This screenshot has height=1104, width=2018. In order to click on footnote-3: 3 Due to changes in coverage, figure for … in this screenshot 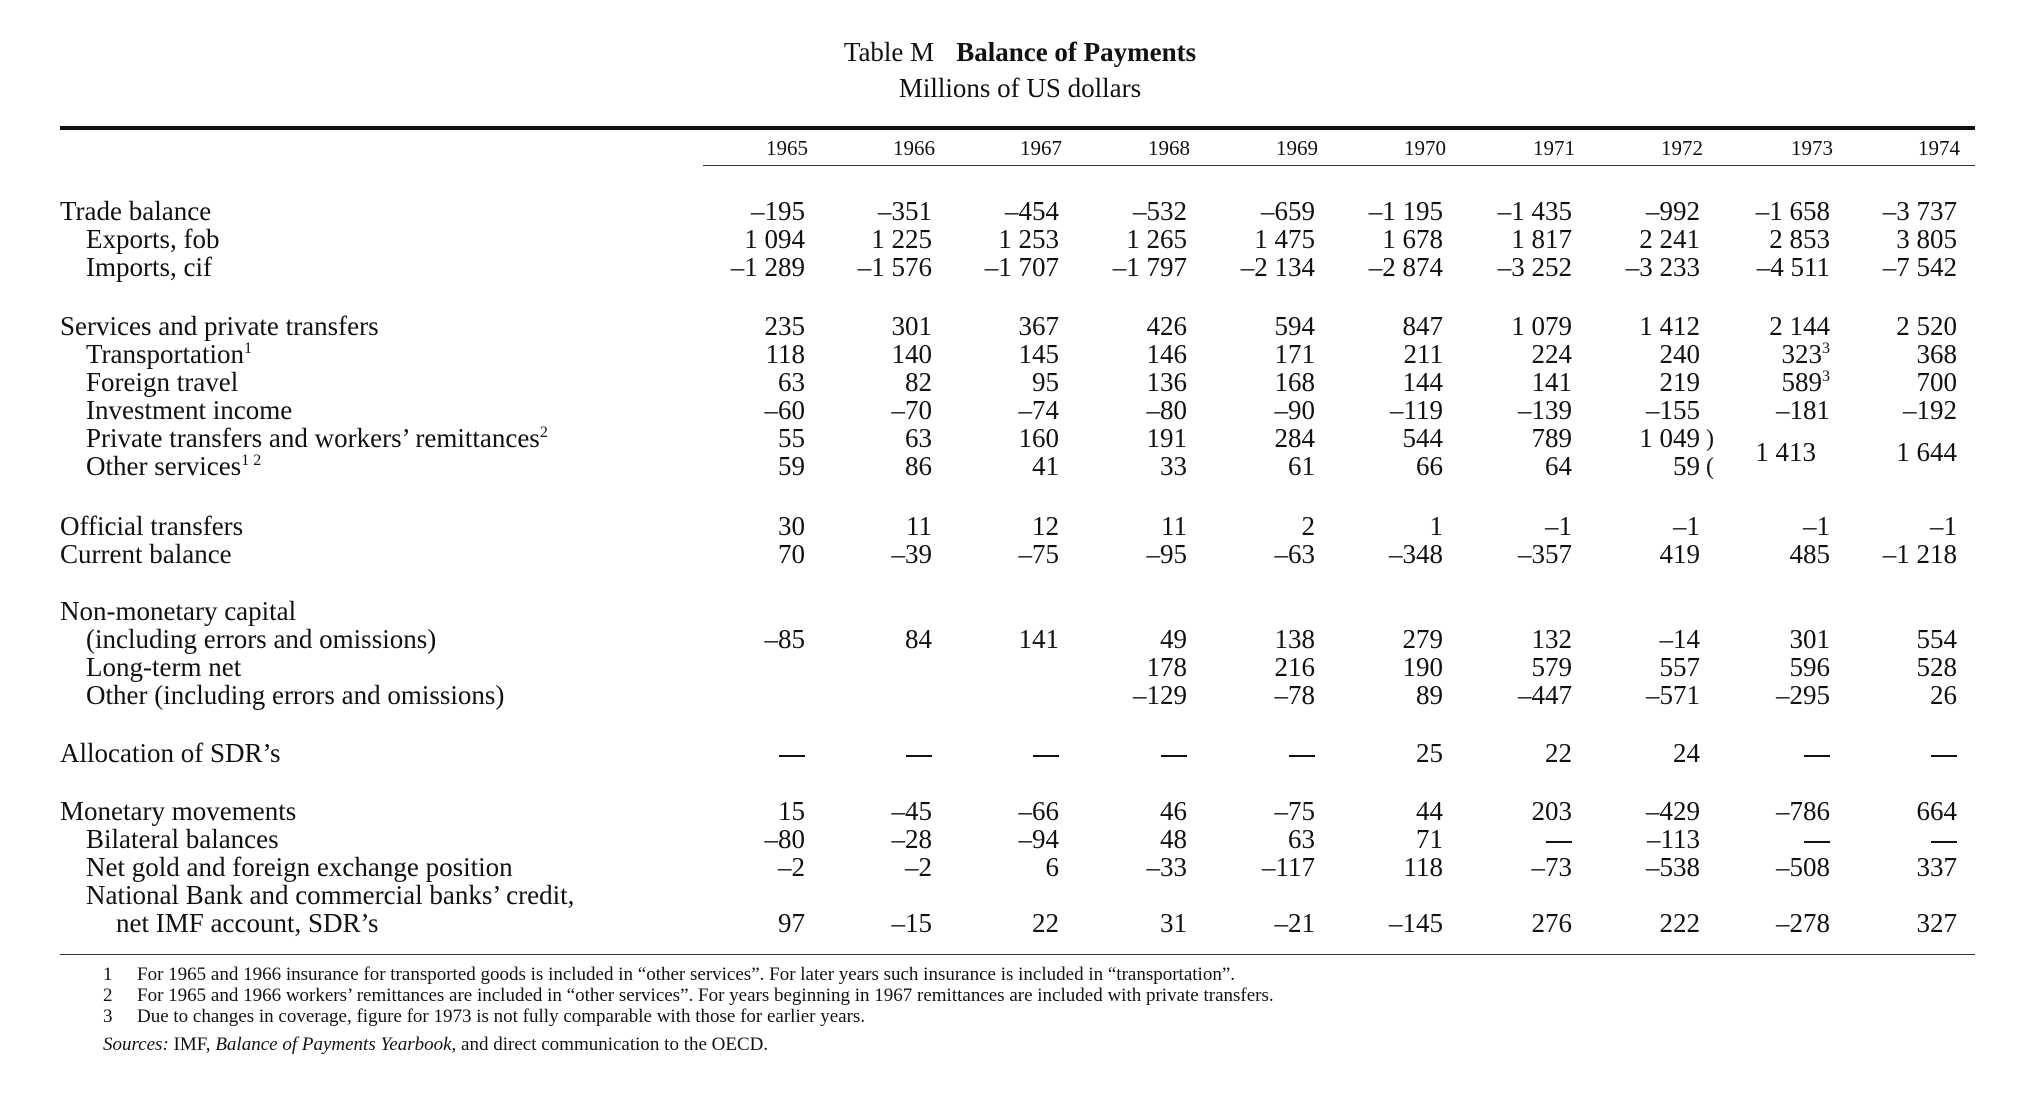, I will do `click(484, 1017)`.